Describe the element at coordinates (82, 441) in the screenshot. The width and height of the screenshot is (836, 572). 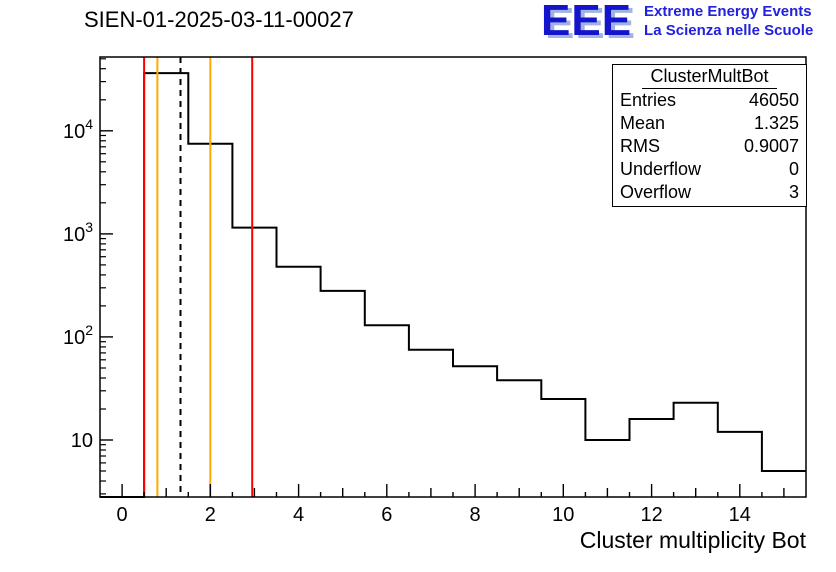
I see `y-tick-label: 10` at that location.